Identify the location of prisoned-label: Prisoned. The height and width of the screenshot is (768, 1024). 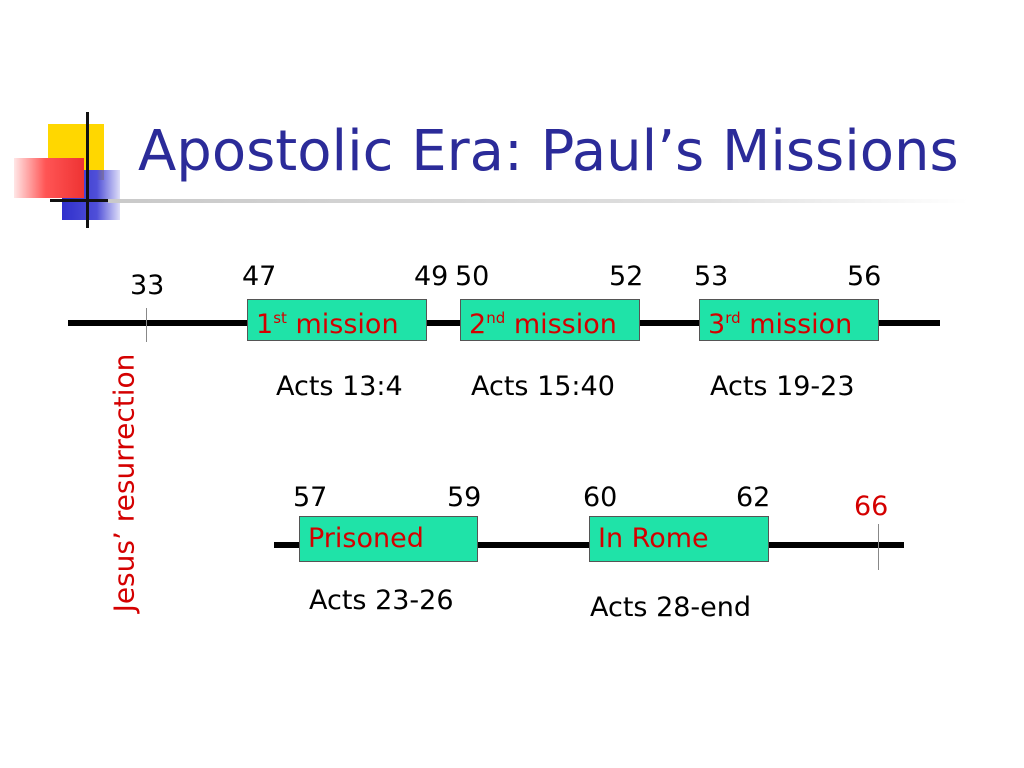
(366, 538).